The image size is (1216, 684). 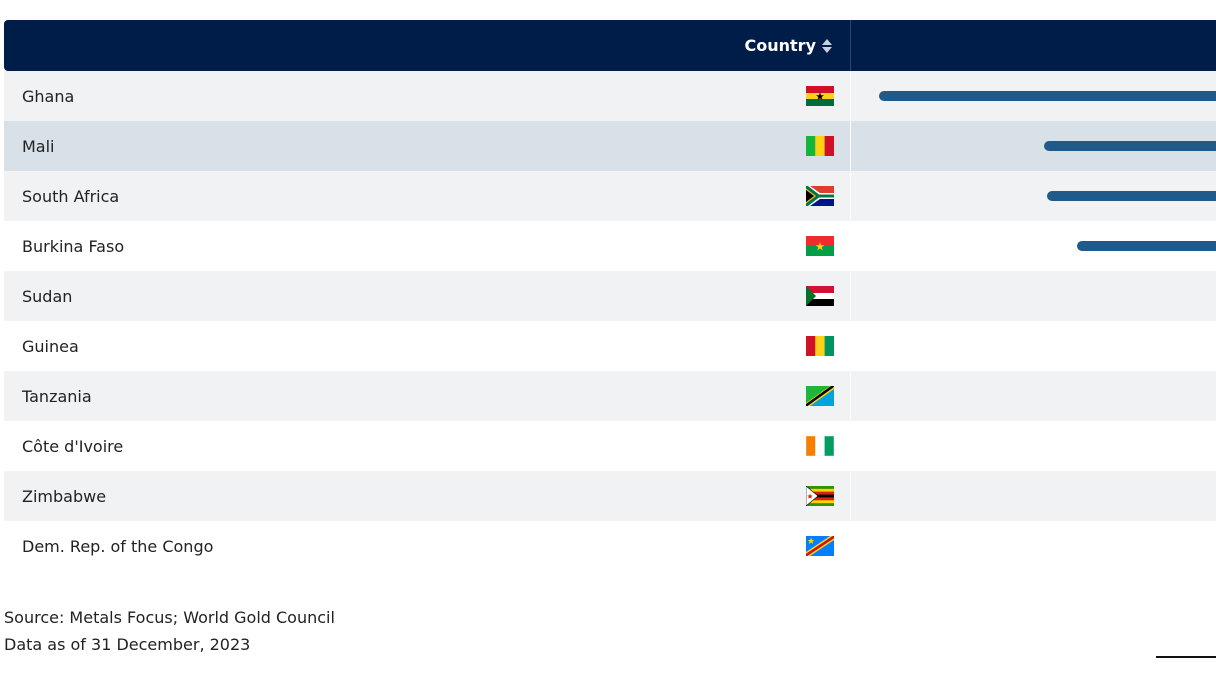 I want to click on country-cell: Dem. Rep. of the Congo, so click(x=427, y=546).